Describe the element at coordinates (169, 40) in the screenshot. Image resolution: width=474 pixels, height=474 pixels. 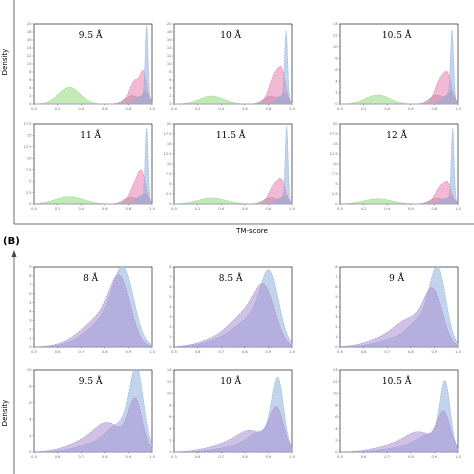
I see `y-tick-label: 16` at that location.